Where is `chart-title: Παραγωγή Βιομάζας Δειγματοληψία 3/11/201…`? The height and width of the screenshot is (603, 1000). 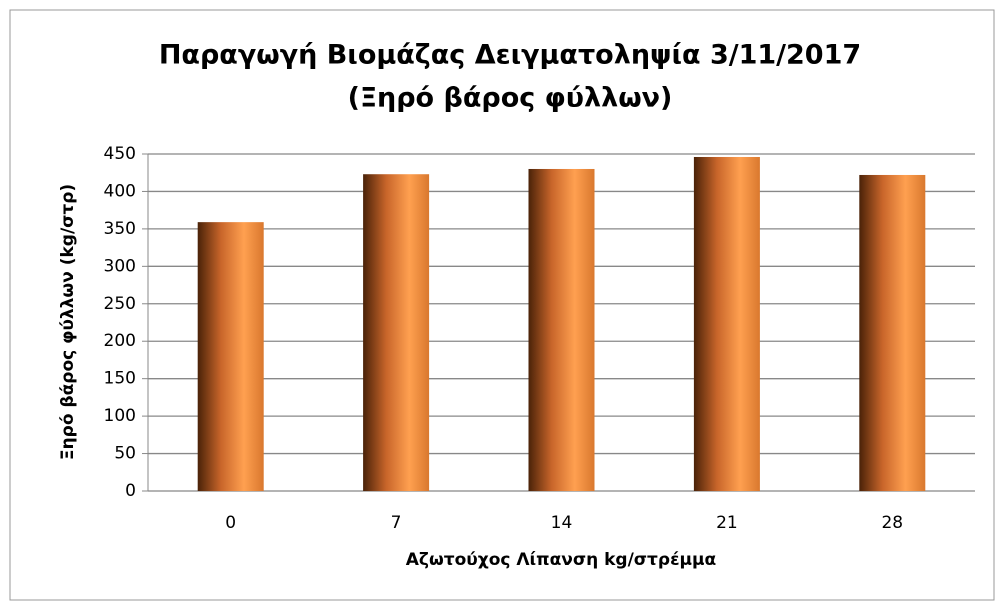 chart-title: Παραγωγή Βιομάζας Δειγματοληψία 3/11/201… is located at coordinates (510, 55).